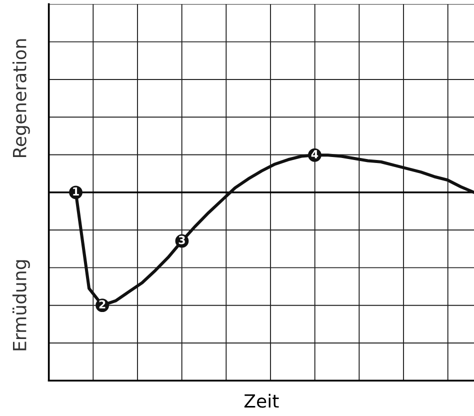  Describe the element at coordinates (261, 401) in the screenshot. I see `x-axis-title: Zeit` at that location.